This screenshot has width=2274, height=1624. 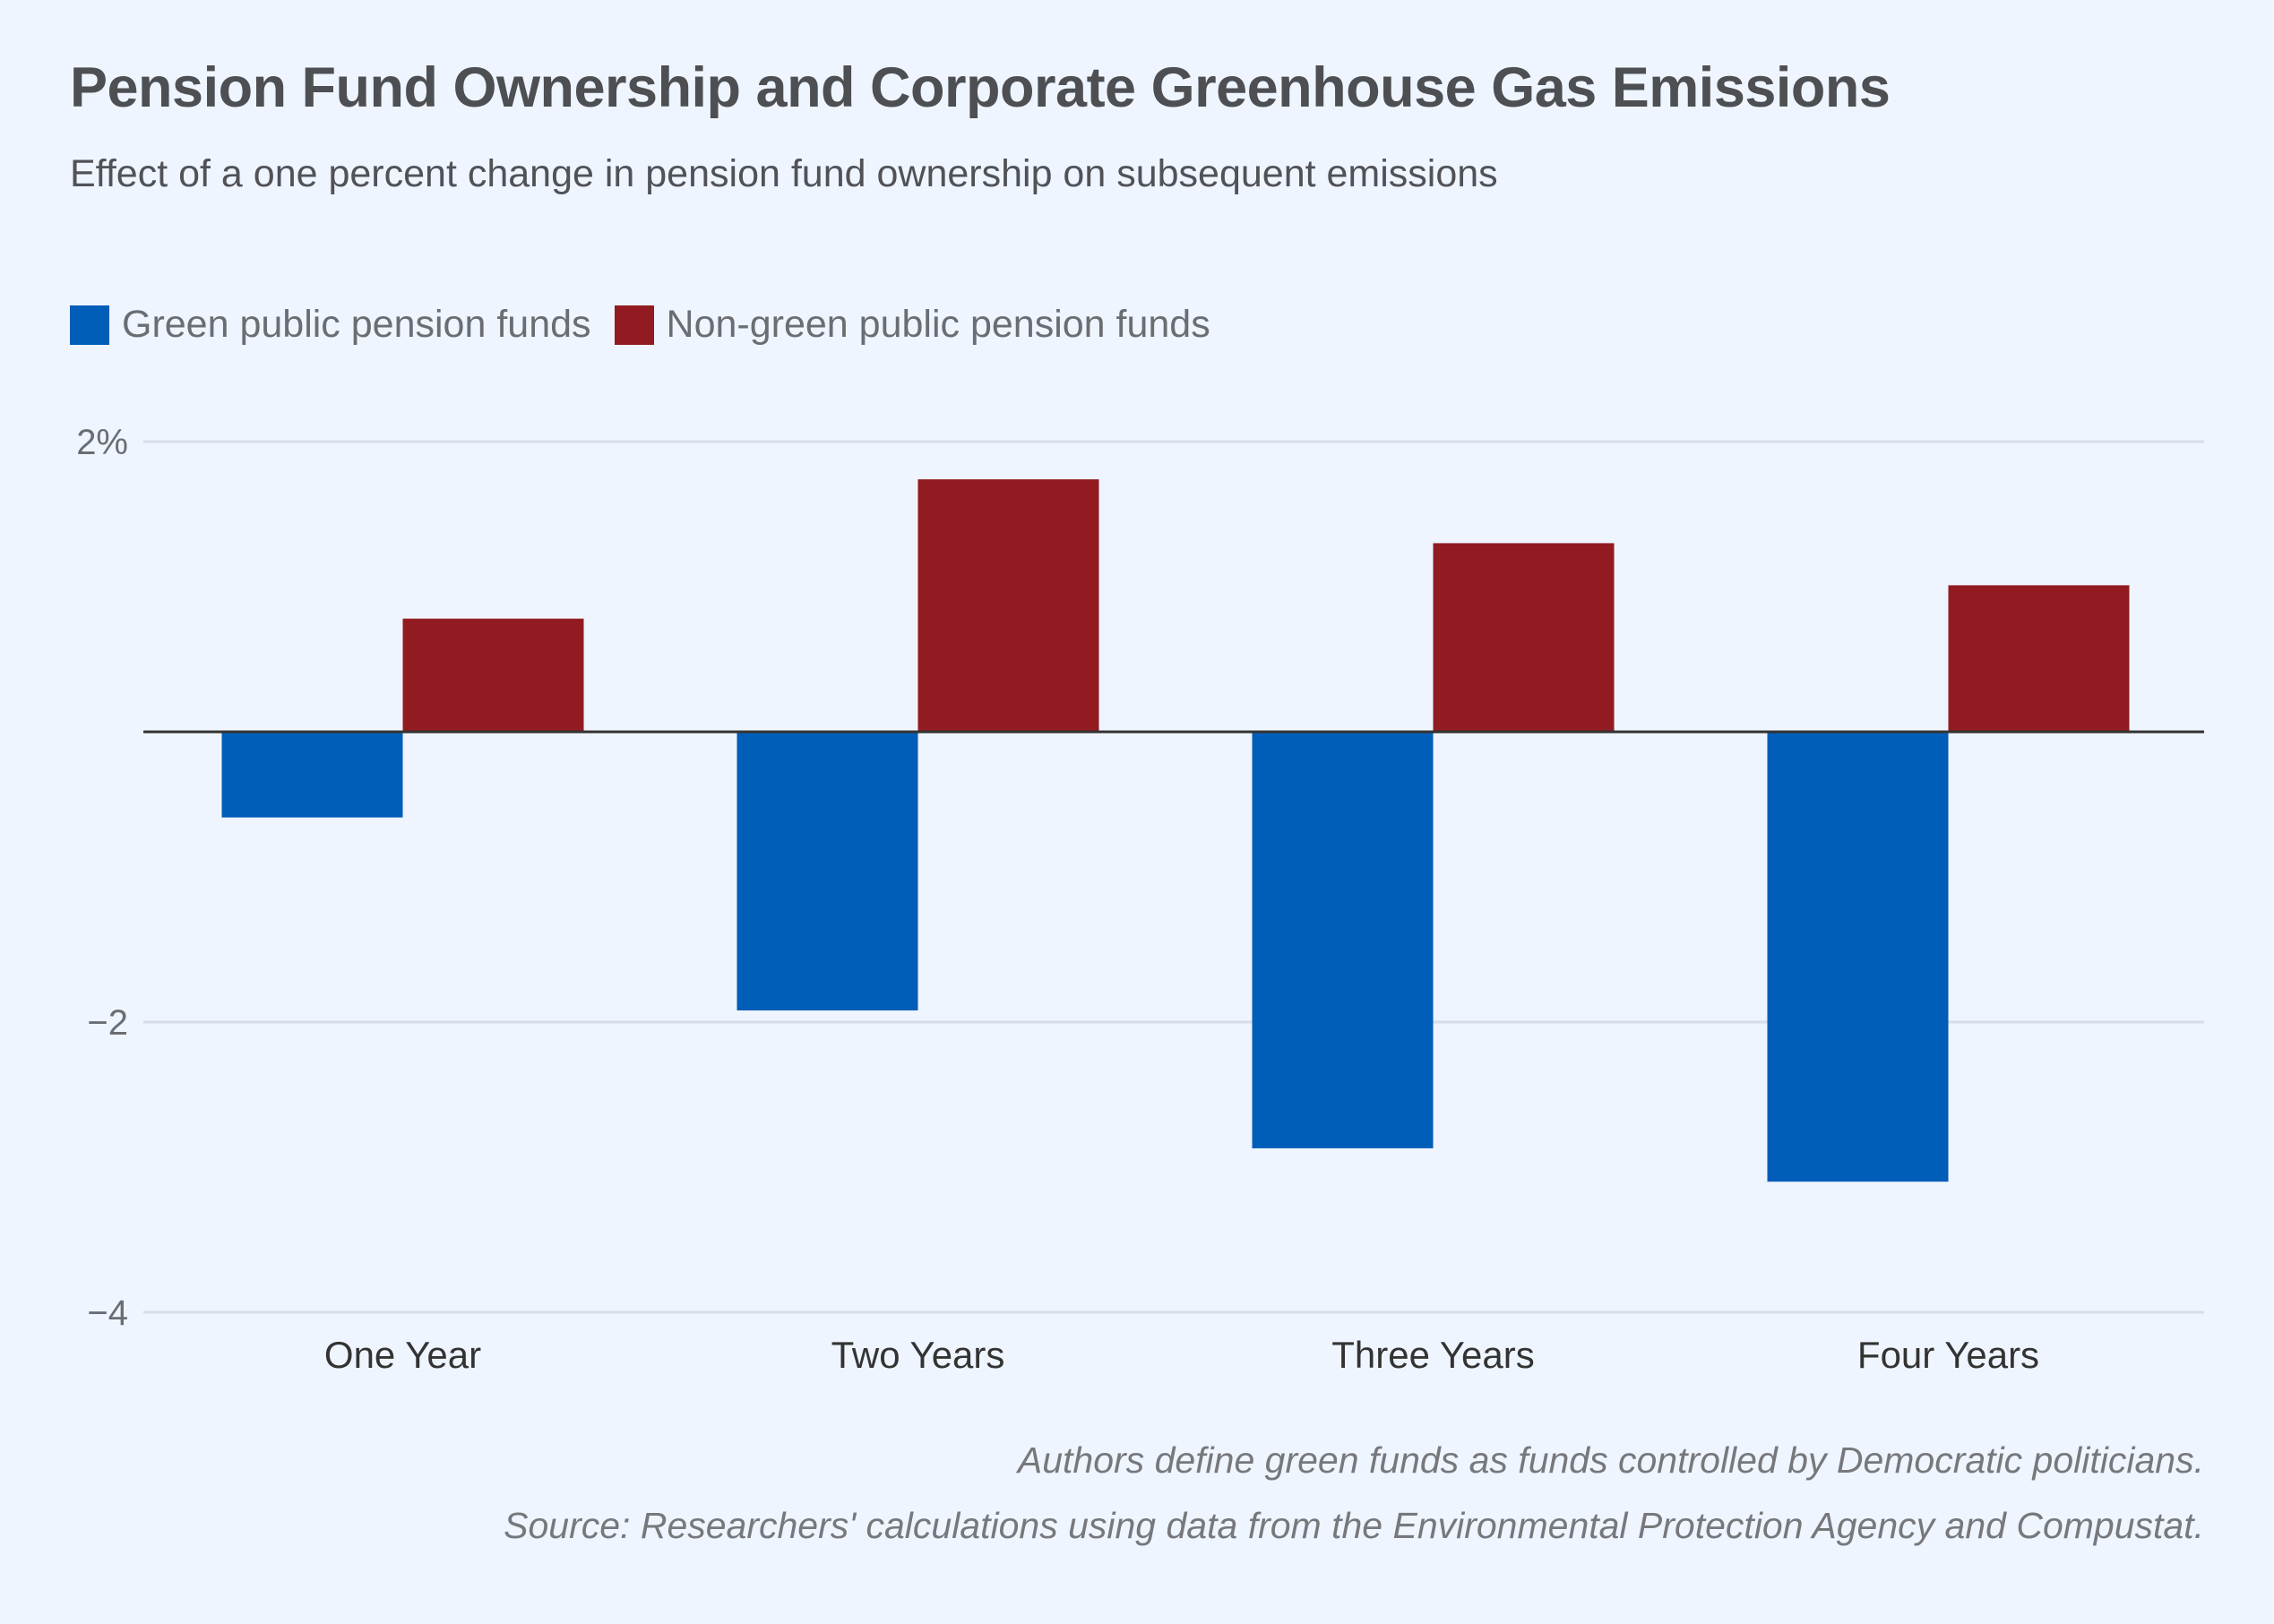 I want to click on y-tick-label: 2%, so click(x=102, y=442).